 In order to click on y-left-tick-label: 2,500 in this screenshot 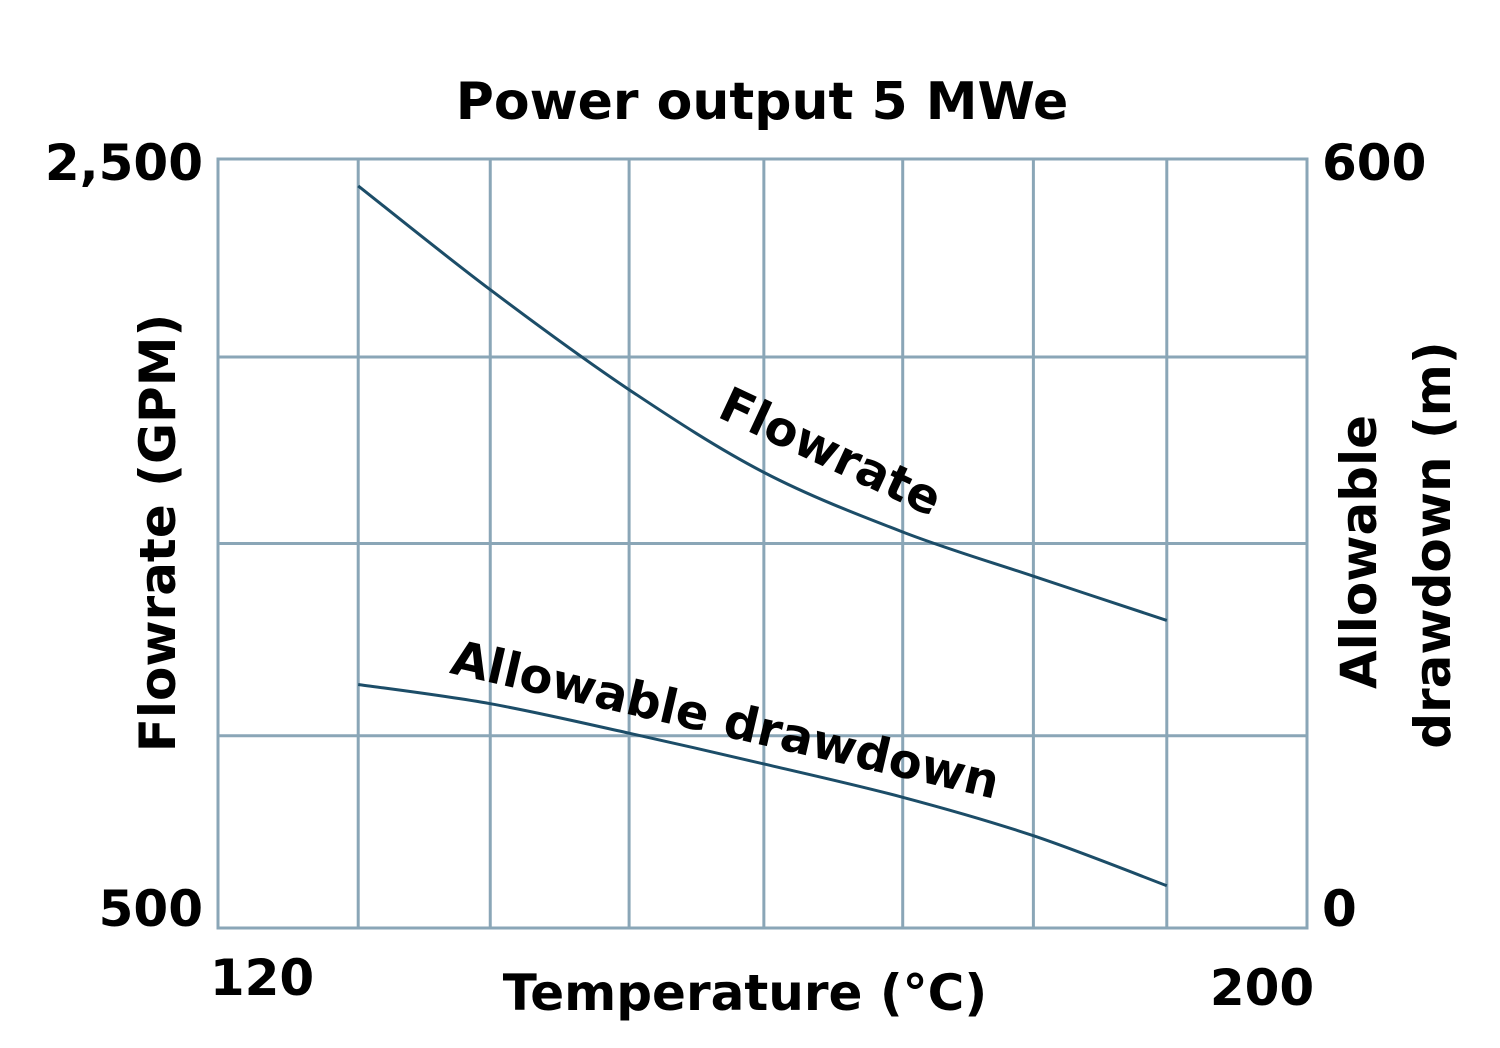, I will do `click(124, 163)`.